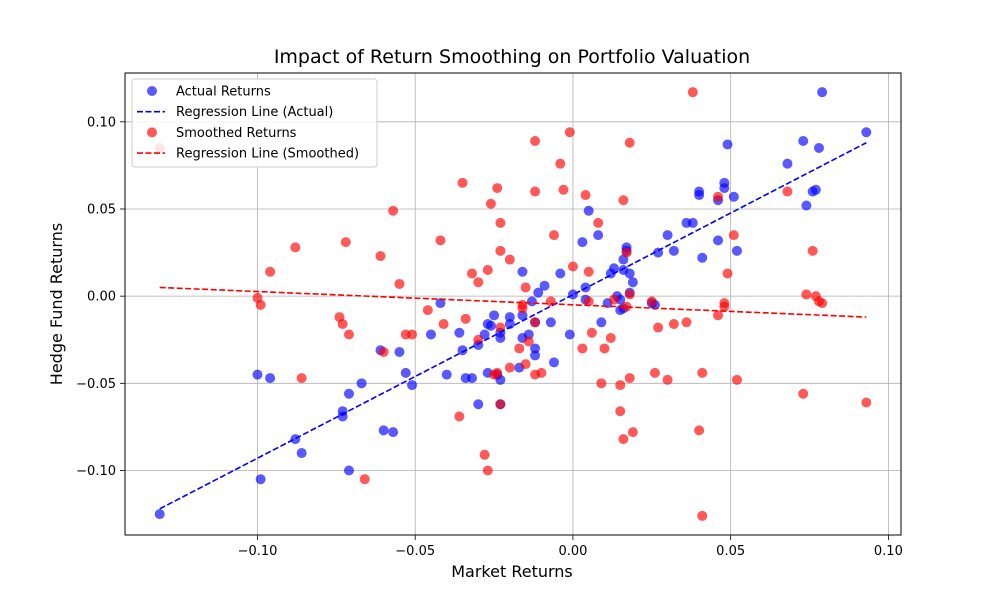 The image size is (1000, 600). I want to click on legend-marker, so click(152, 132).